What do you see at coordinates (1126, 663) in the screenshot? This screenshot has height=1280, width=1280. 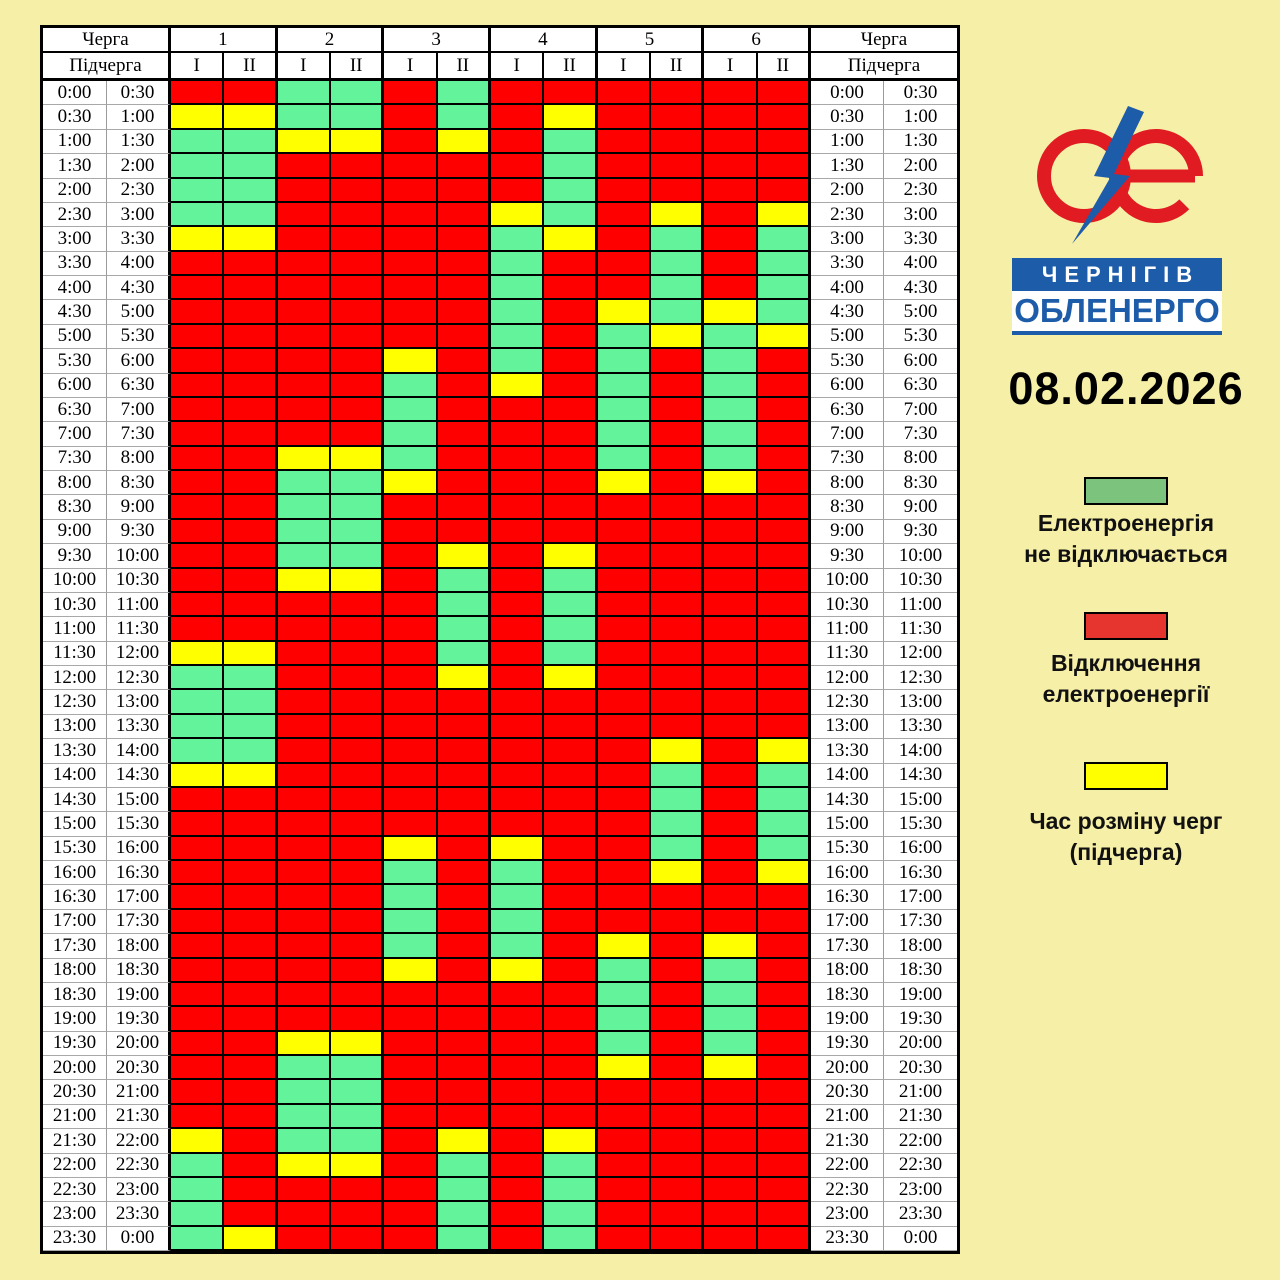 I see `legend-text-line: Відключення` at bounding box center [1126, 663].